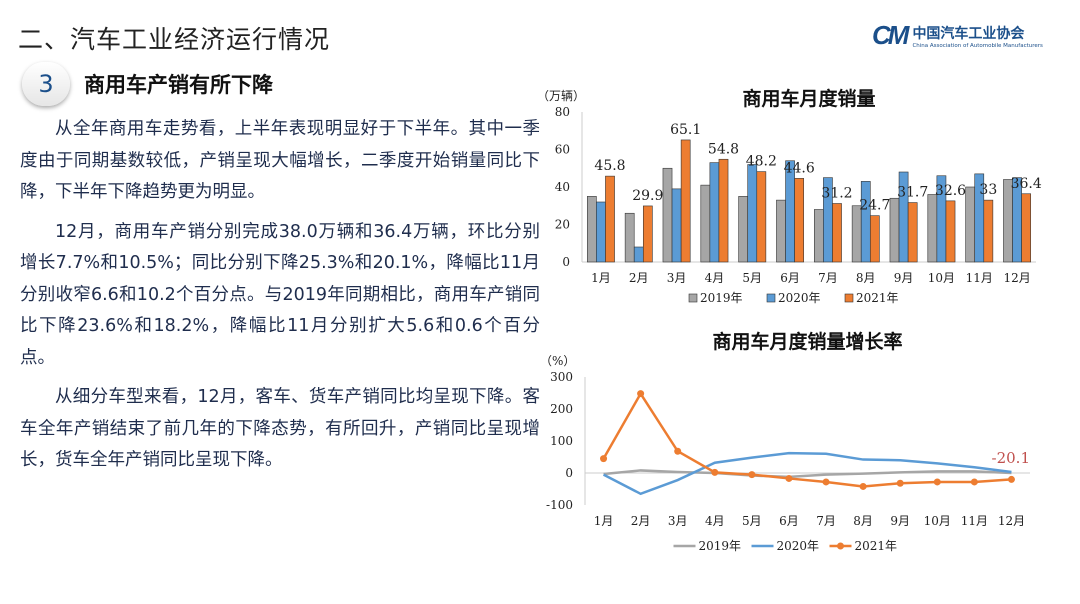 The image size is (1080, 604). I want to click on legend-label: 2021年, so click(876, 546).